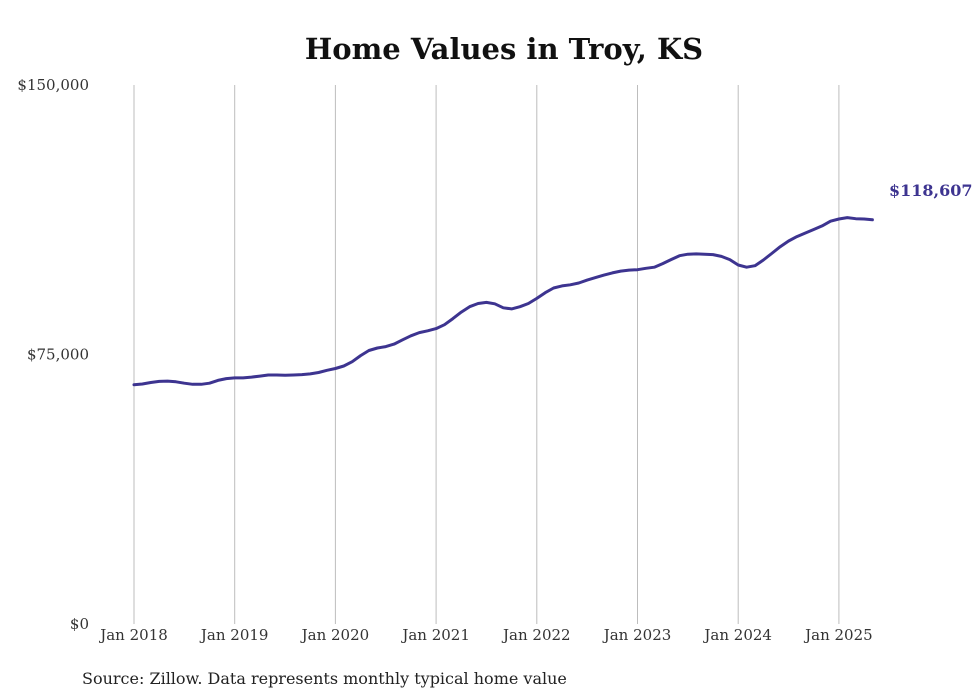 The height and width of the screenshot is (699, 980). Describe the element at coordinates (838, 635) in the screenshot. I see `x-tick-label: Jan 2025` at that location.